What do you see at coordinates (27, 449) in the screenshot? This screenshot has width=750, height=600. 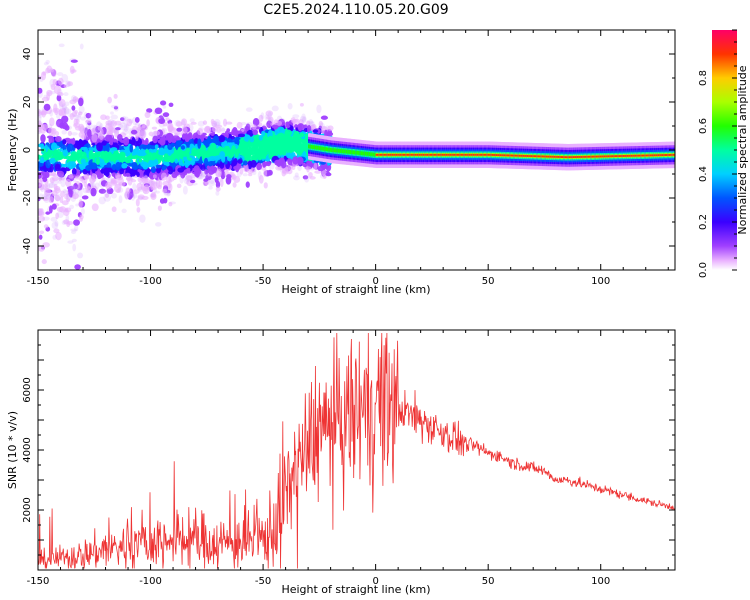 I see `y-tick-label: 4000` at bounding box center [27, 449].